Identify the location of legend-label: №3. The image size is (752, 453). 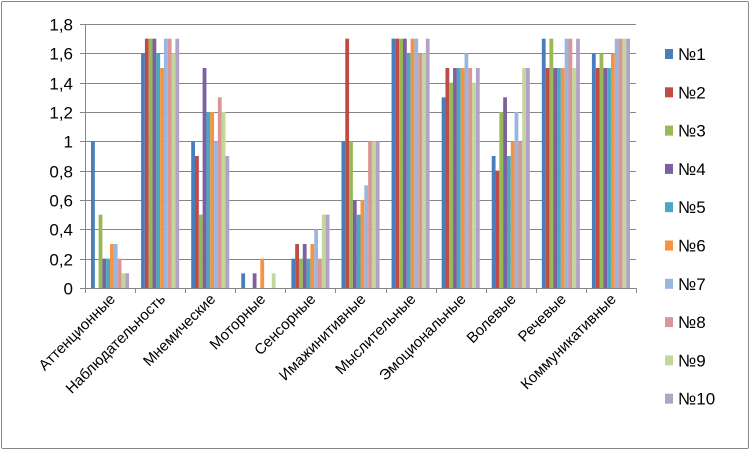
(692, 131).